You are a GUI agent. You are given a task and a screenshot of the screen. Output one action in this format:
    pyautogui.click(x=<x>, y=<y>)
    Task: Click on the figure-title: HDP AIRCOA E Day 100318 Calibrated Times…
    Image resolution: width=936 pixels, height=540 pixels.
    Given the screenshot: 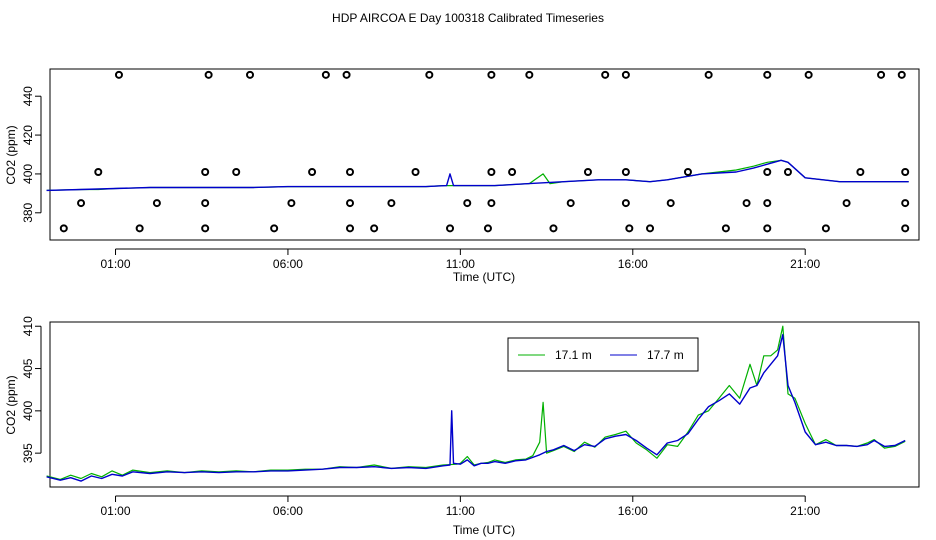 What is the action you would take?
    pyautogui.click(x=468, y=18)
    